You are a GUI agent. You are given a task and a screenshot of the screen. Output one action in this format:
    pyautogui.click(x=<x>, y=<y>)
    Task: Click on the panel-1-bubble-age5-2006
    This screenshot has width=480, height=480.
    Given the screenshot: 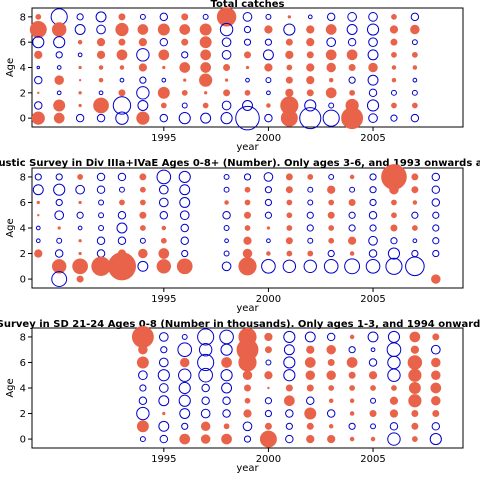 What is the action you would take?
    pyautogui.click(x=394, y=54)
    